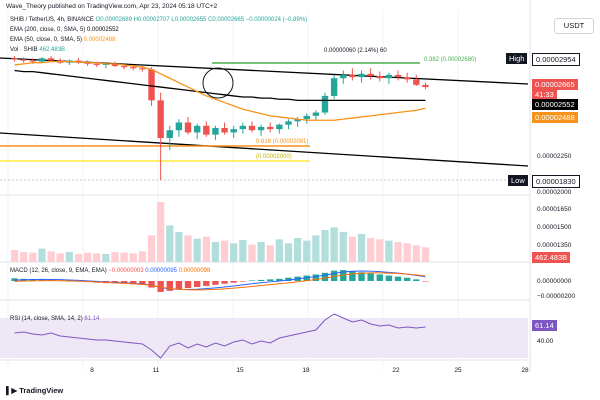  What do you see at coordinates (458, 370) in the screenshot?
I see `time-axis-label: 25` at bounding box center [458, 370].